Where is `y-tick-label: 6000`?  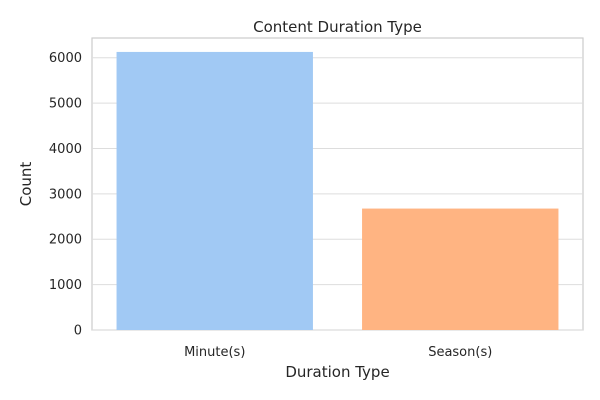
y-tick-label: 6000 is located at coordinates (65, 58).